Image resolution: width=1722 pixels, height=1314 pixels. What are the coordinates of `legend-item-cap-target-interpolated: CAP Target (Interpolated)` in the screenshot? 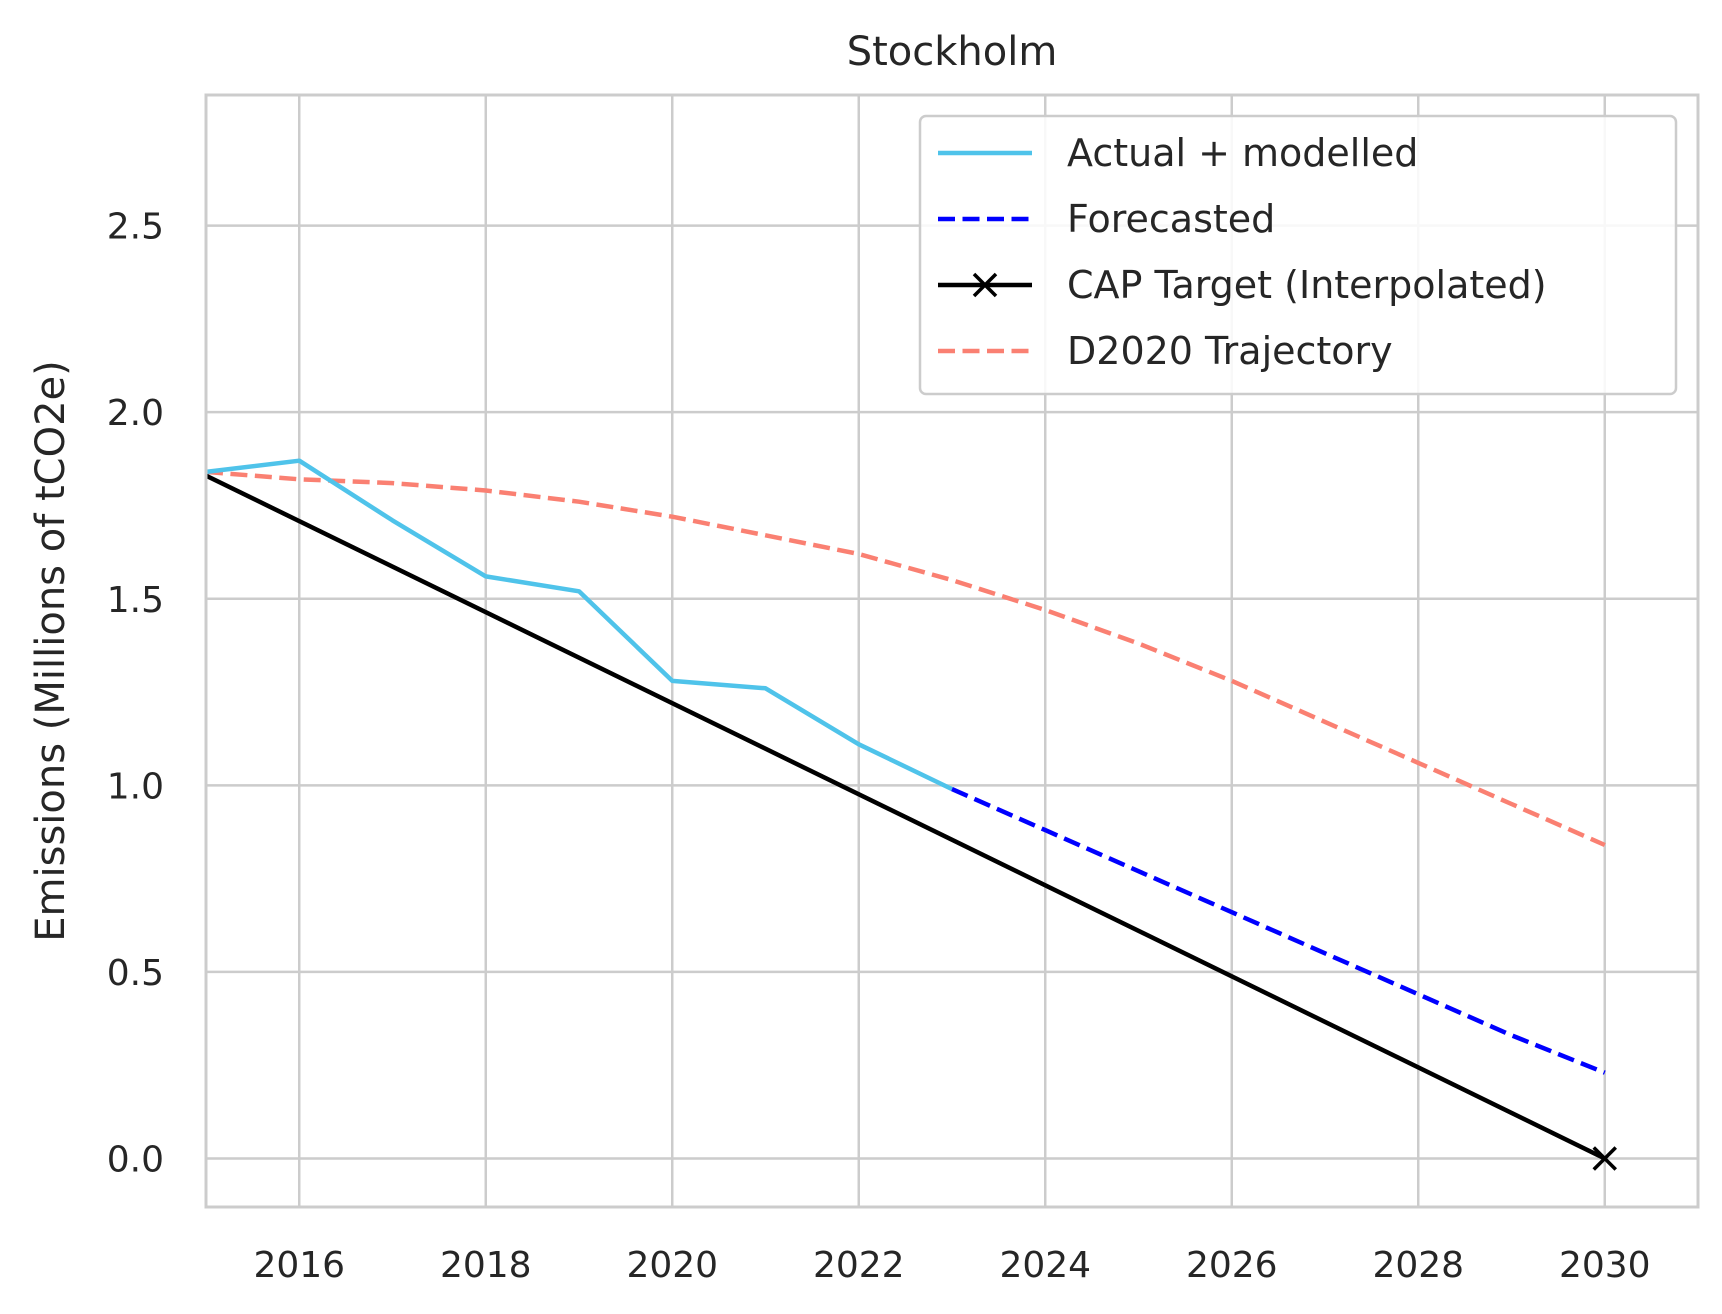 It's located at (1242, 285).